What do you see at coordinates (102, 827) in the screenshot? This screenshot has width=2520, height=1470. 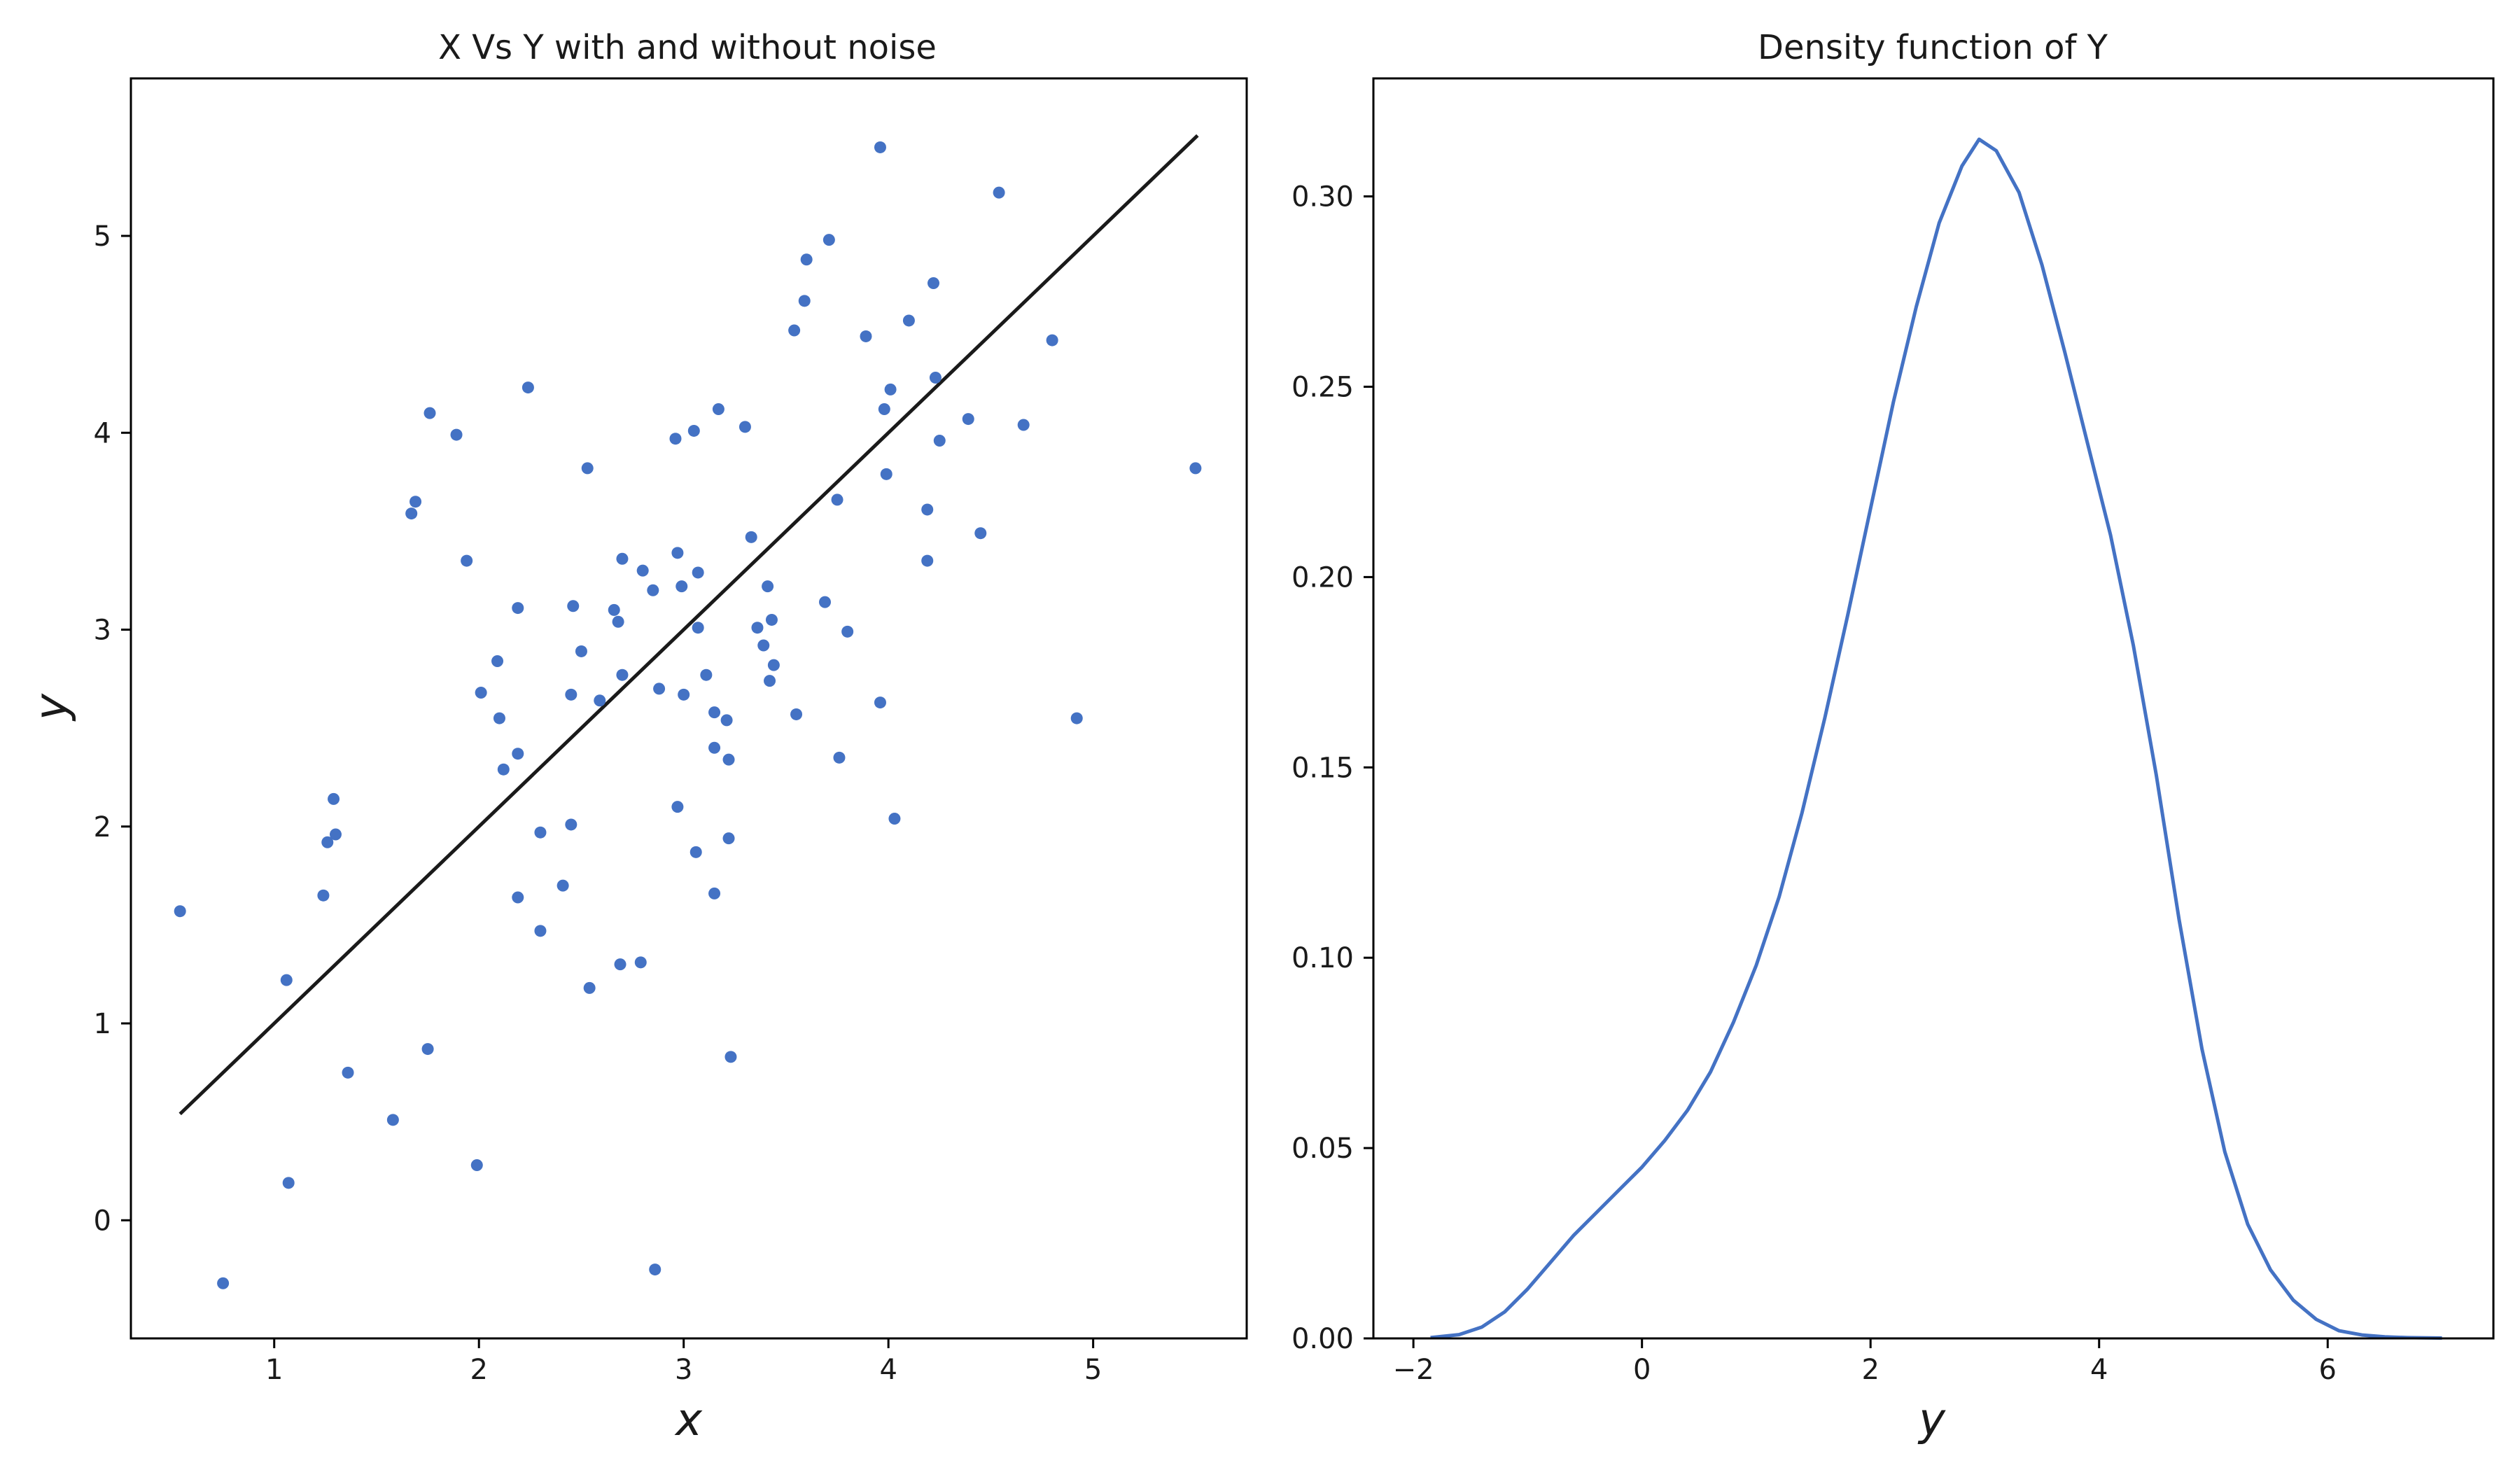 I see `scatter-y-tick-label: 2` at bounding box center [102, 827].